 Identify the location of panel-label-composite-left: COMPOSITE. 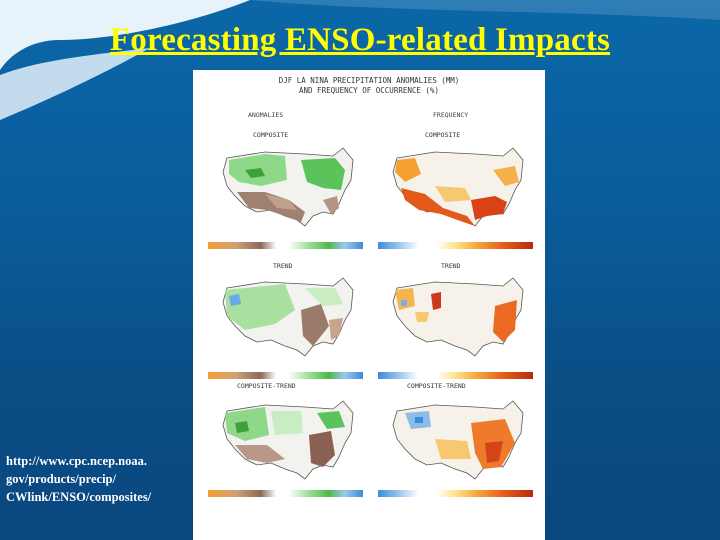
(271, 135).